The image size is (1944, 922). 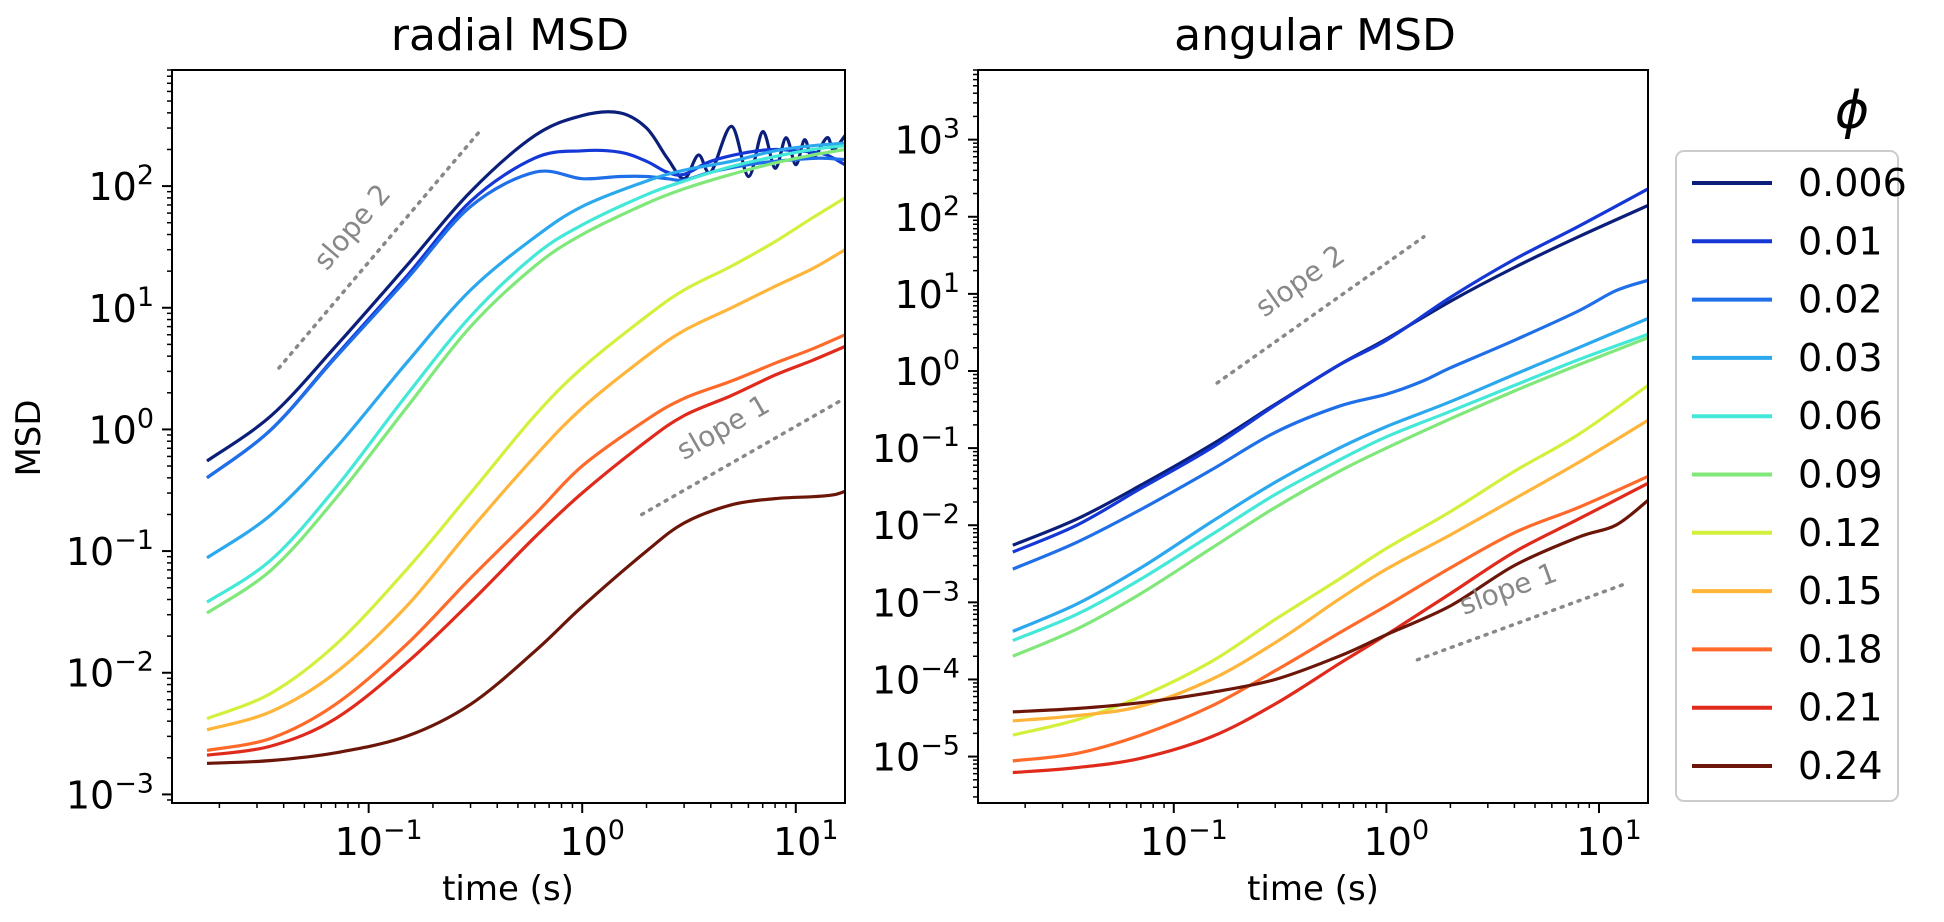 What do you see at coordinates (1300, 280) in the screenshot?
I see `angular-msd-slope-label: slope 2` at bounding box center [1300, 280].